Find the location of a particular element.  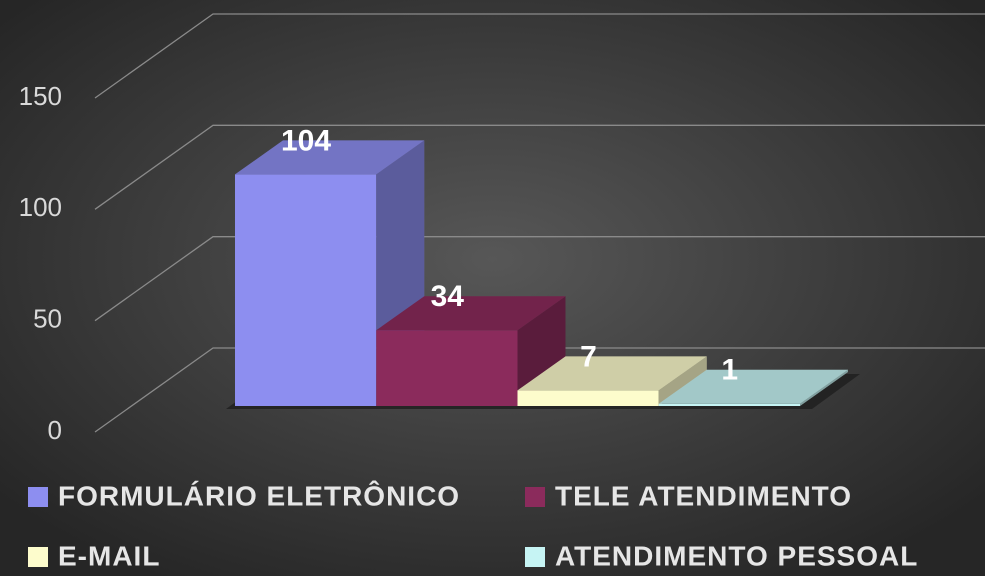

data-label: 104 is located at coordinates (306, 140).